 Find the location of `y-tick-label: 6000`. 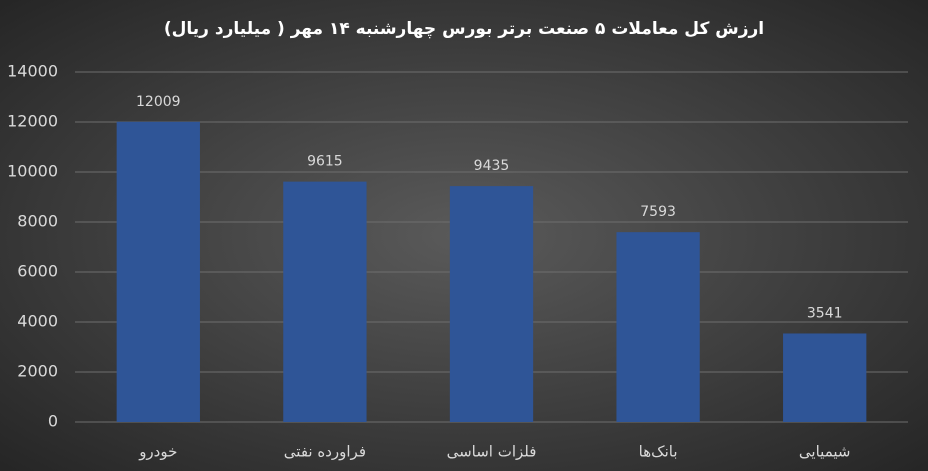

y-tick-label: 6000 is located at coordinates (37, 271).